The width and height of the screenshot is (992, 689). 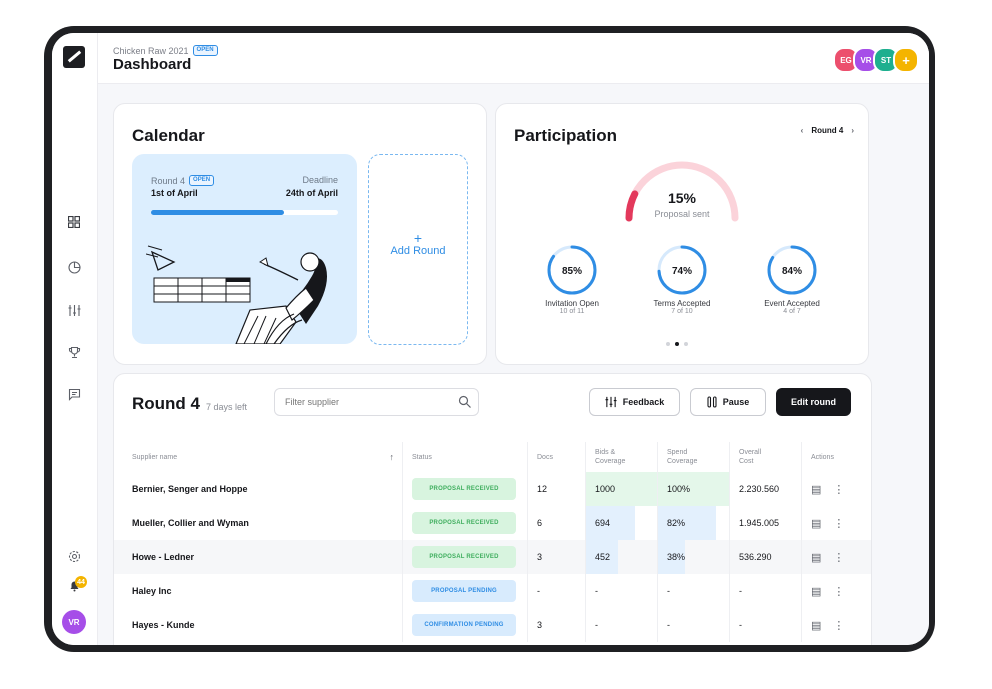 What do you see at coordinates (728, 402) in the screenshot?
I see `pause-button: Pause` at bounding box center [728, 402].